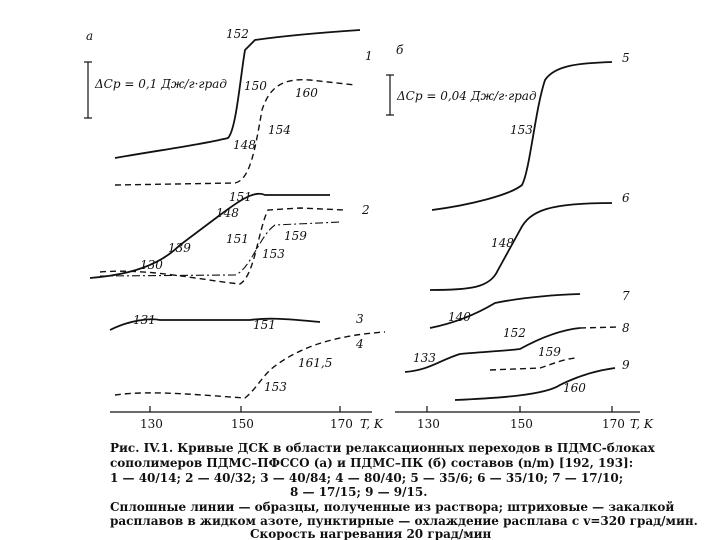  What do you see at coordinates (626, 365) in the screenshot?
I see `curve-number: 9` at bounding box center [626, 365].